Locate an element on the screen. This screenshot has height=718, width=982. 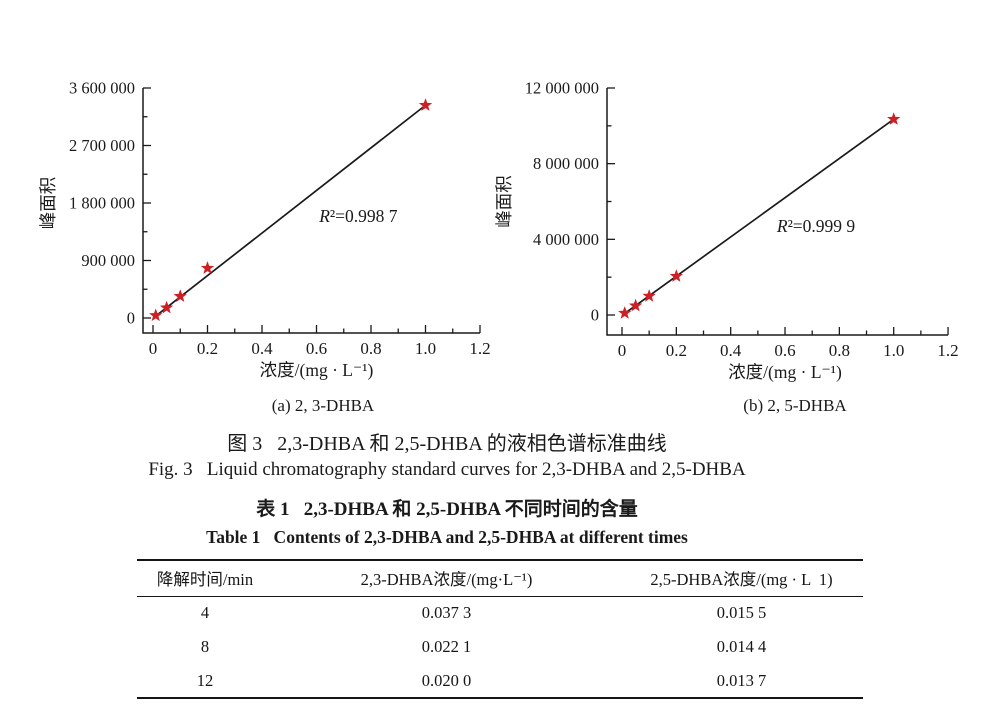
y-tick-label: 4 000 000 is located at coordinates (566, 239).